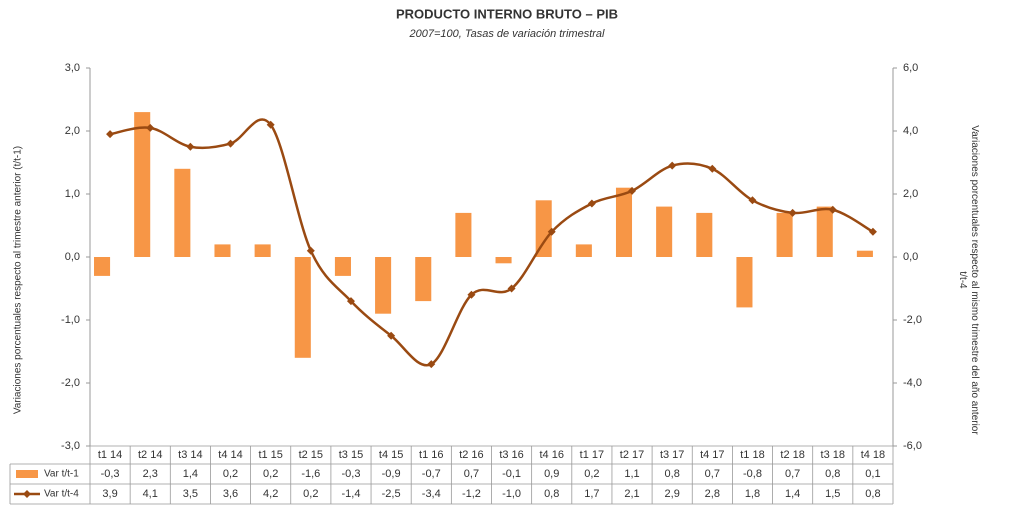 This screenshot has height=524, width=1014. What do you see at coordinates (270, 455) in the screenshot?
I see `x-tick-label: t1 15` at bounding box center [270, 455].